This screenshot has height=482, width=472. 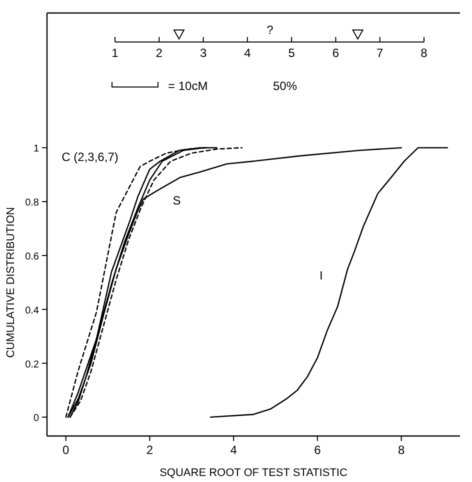 I want to click on y-axis-title: CUMULATIVE DISTRIBUTION, so click(x=11, y=282).